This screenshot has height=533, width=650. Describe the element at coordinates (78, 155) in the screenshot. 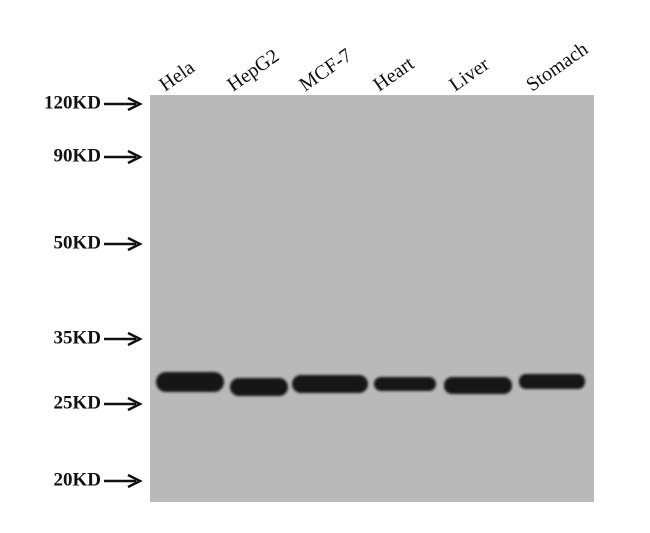

I see `marker-label: 90KD` at that location.